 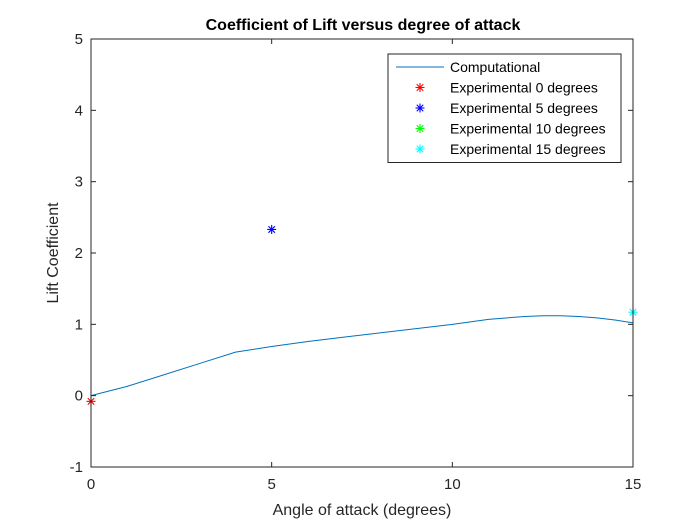 What do you see at coordinates (91, 484) in the screenshot?
I see `x-tick-label: 0` at bounding box center [91, 484].